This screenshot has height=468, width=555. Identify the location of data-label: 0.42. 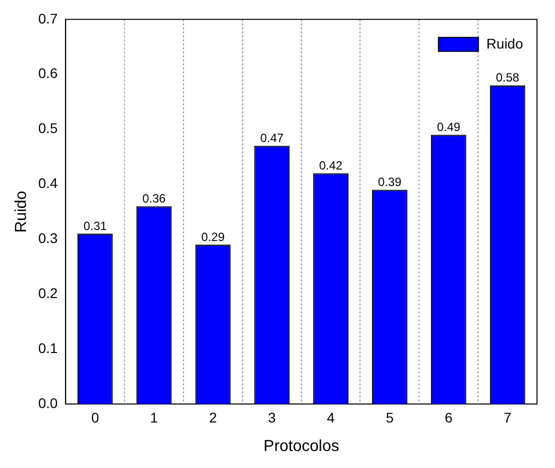
(331, 165).